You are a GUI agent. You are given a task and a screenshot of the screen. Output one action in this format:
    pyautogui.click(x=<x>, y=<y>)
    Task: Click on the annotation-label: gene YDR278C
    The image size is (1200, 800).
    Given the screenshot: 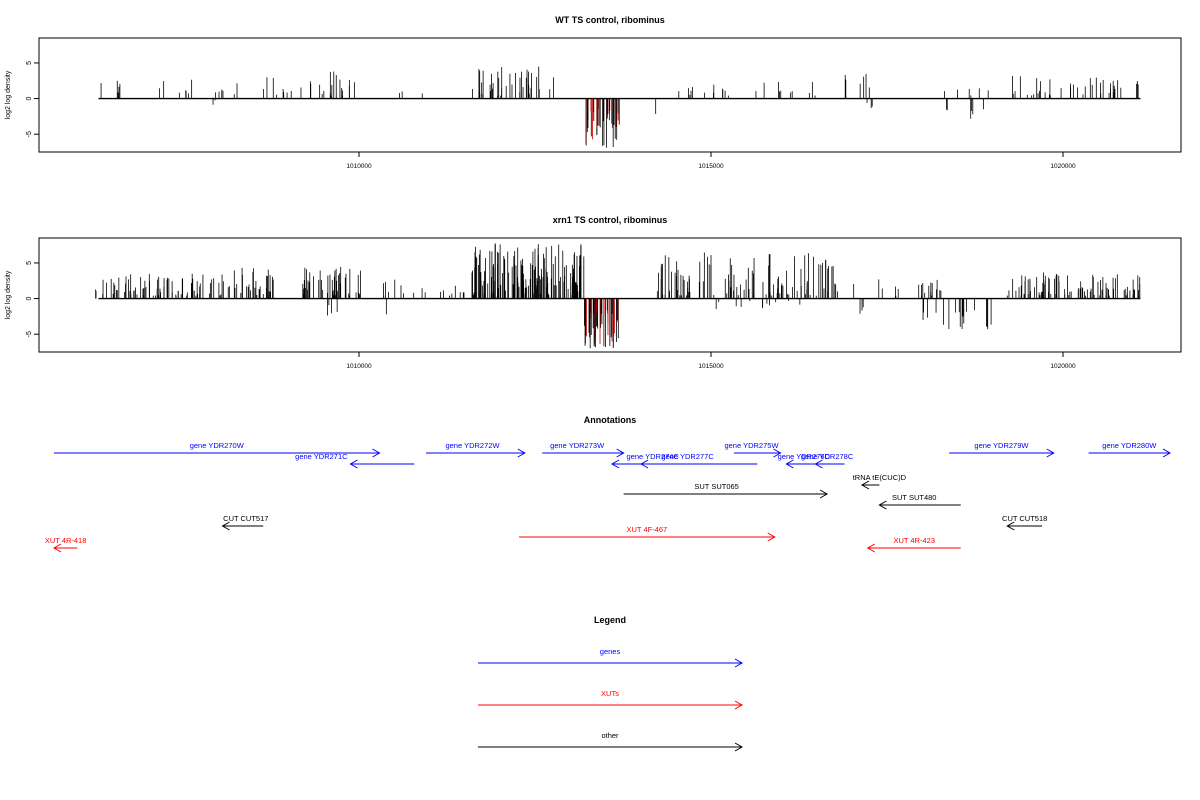 What is the action you would take?
    pyautogui.click(x=827, y=456)
    